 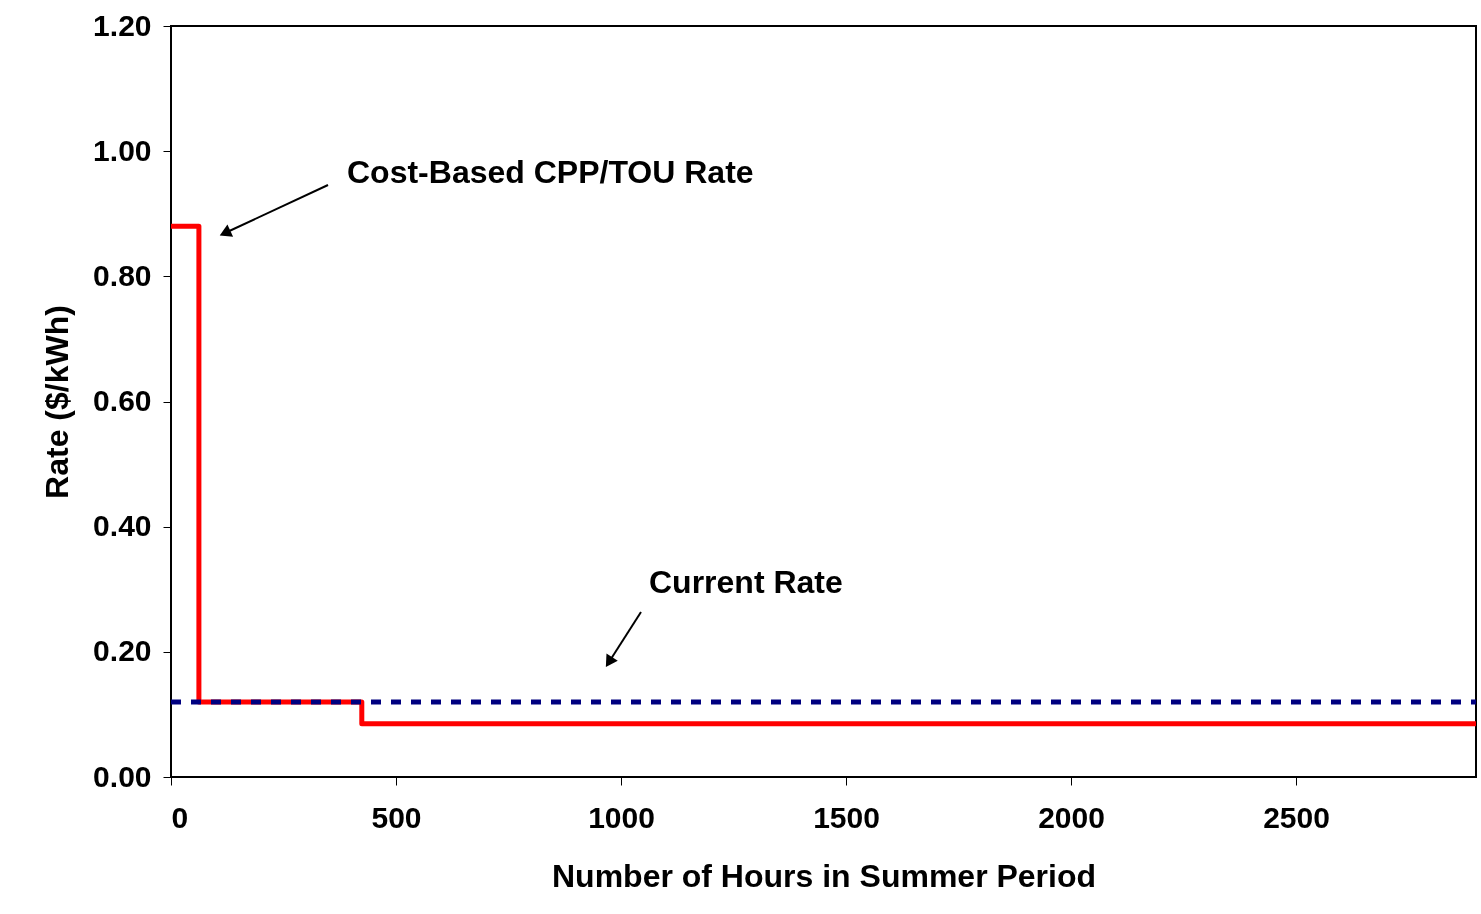 What do you see at coordinates (180, 817) in the screenshot?
I see `x-tick-label: 0` at bounding box center [180, 817].